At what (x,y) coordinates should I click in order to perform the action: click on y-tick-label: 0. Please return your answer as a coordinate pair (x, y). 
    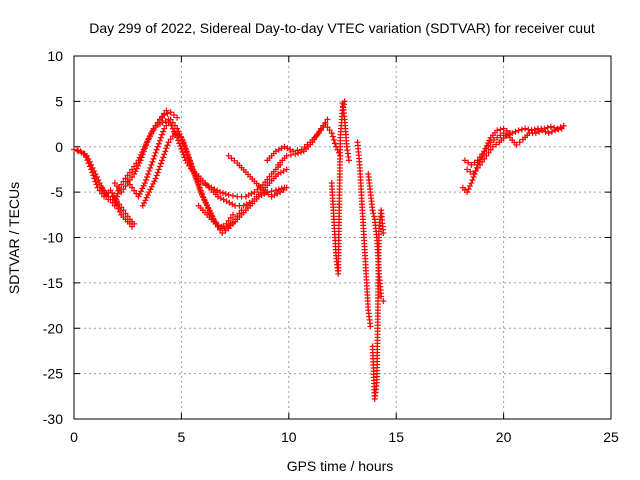
    Looking at the image, I should click on (59, 147).